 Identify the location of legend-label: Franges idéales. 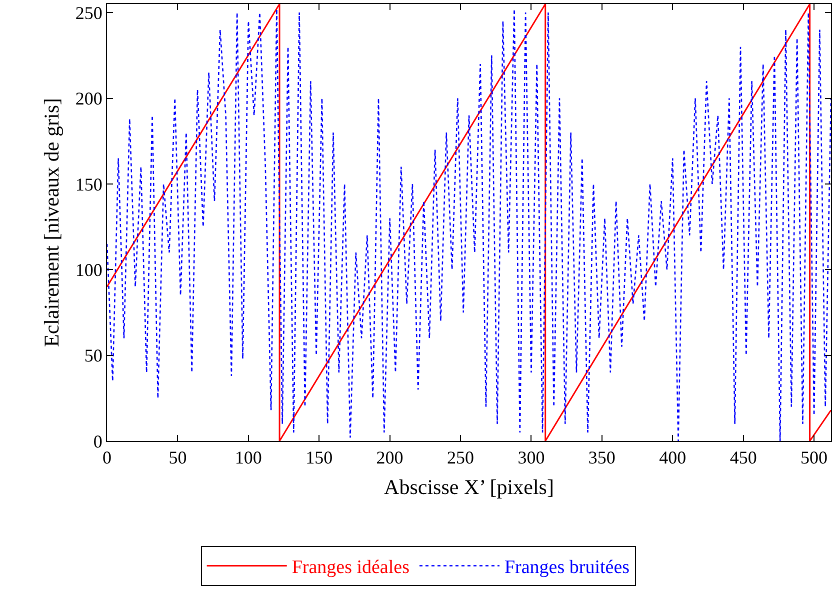
(351, 567).